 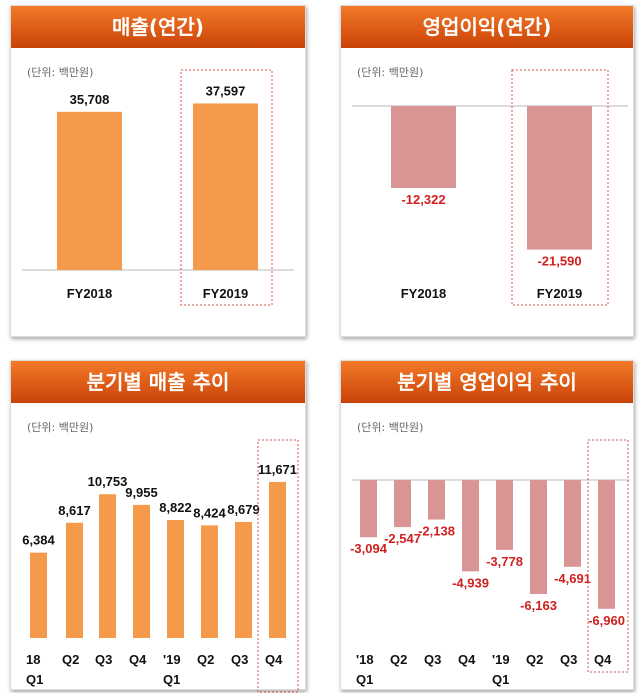 What do you see at coordinates (108, 481) in the screenshot?
I see `data-label: 10,753` at bounding box center [108, 481].